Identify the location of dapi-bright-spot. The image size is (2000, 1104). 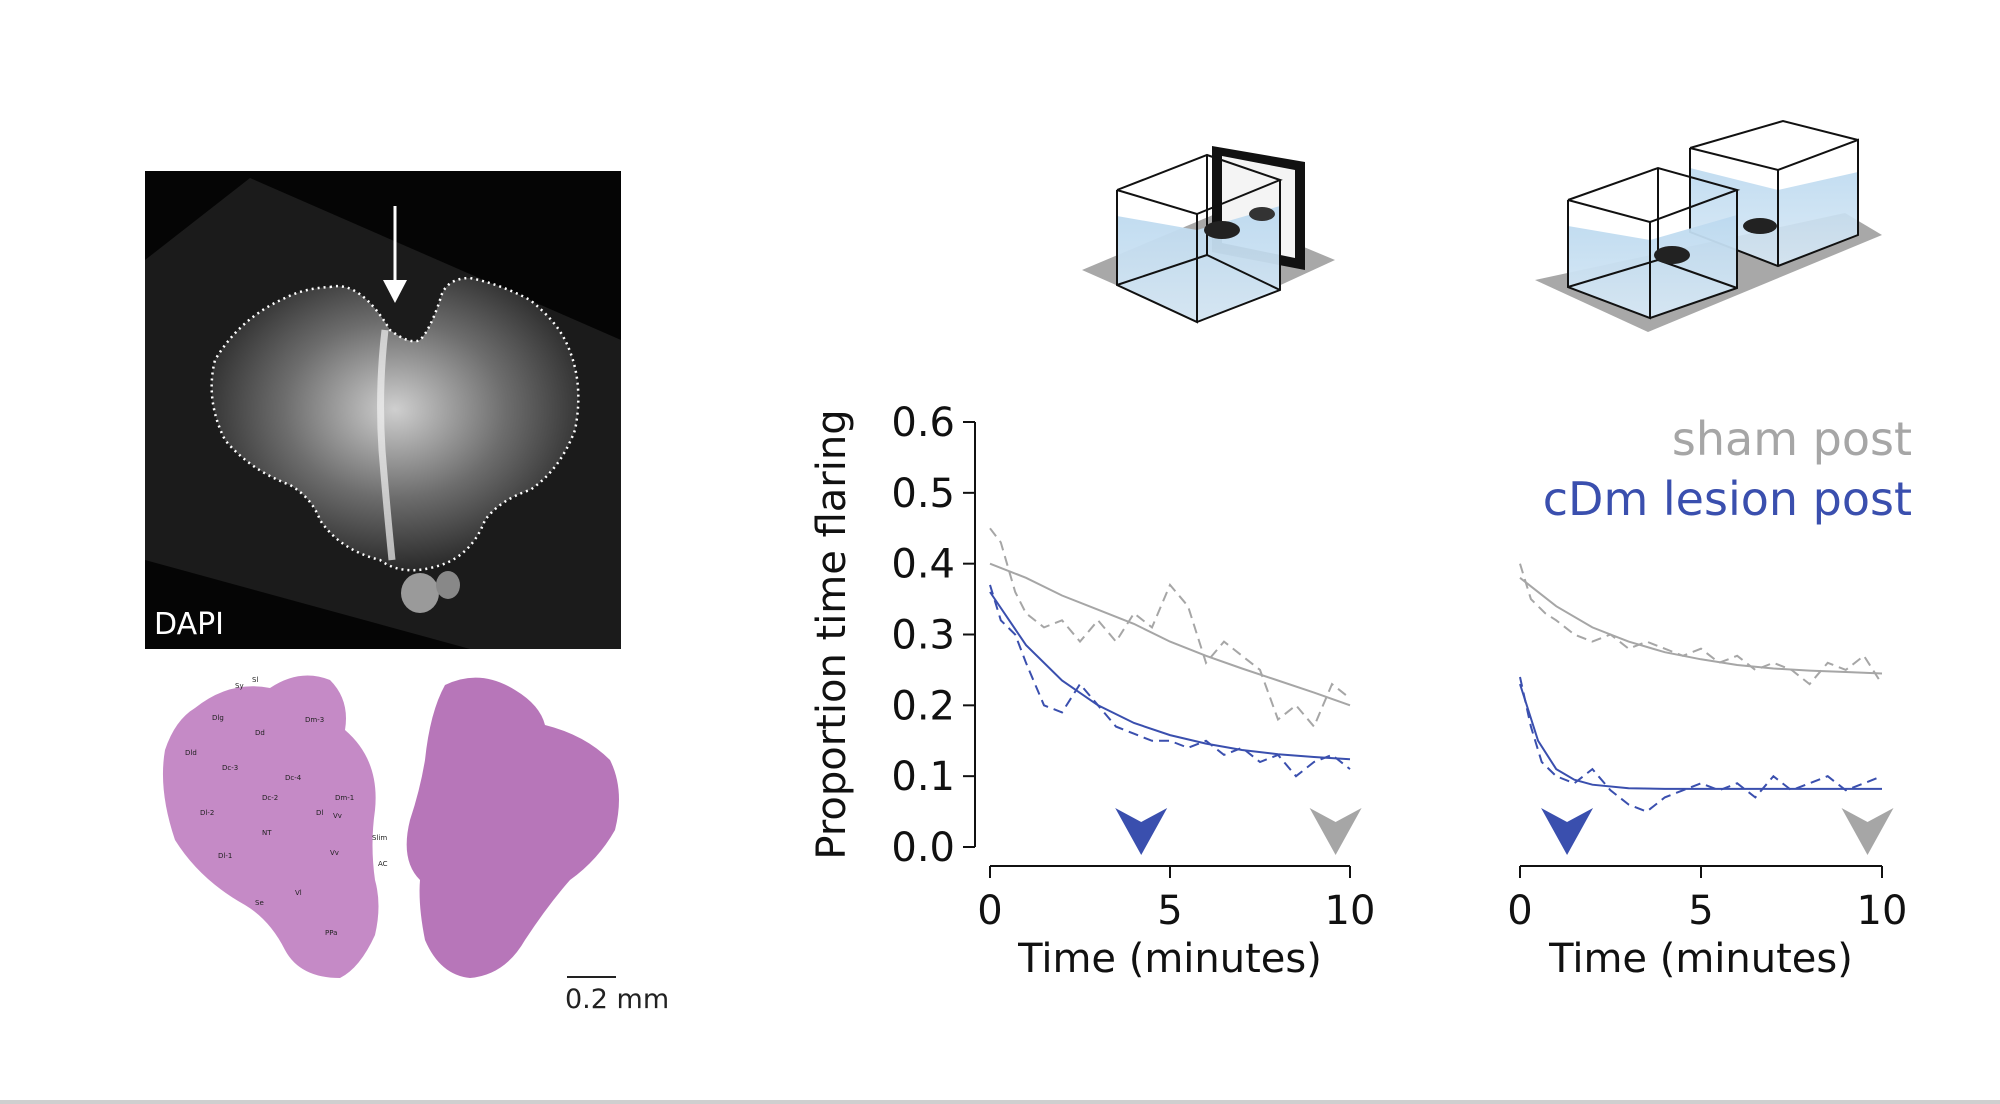
(420, 593).